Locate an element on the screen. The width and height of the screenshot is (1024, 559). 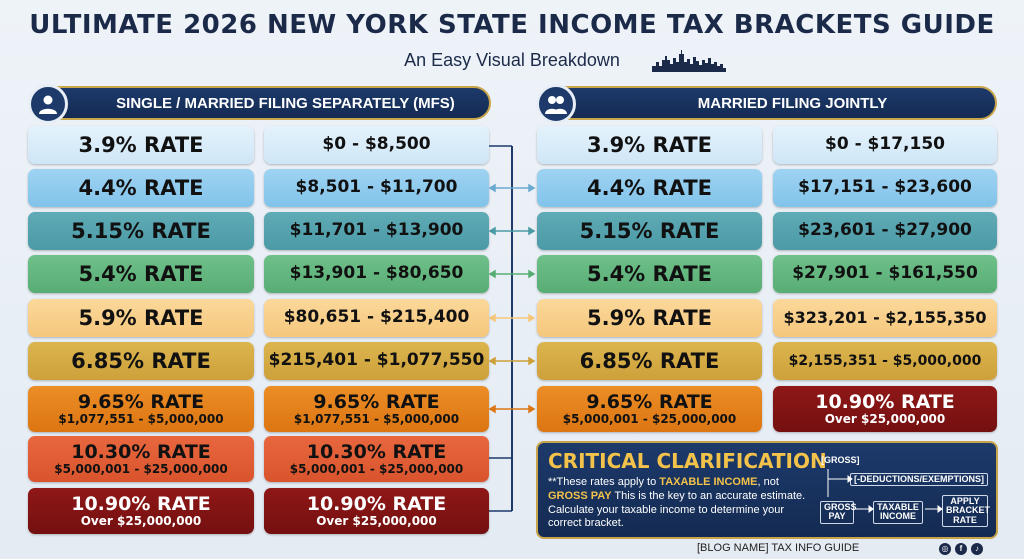
flow-apply-bracket: APPLY BRACKET RATE is located at coordinates (966, 511).